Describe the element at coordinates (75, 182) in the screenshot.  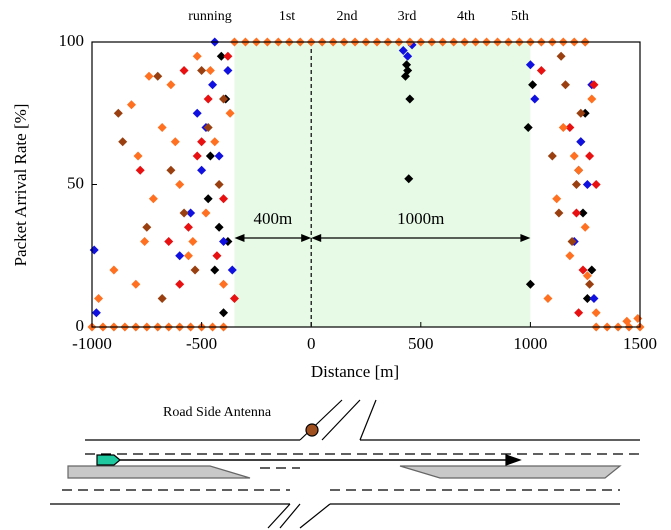
I see `y-tick-label: 50` at that location.